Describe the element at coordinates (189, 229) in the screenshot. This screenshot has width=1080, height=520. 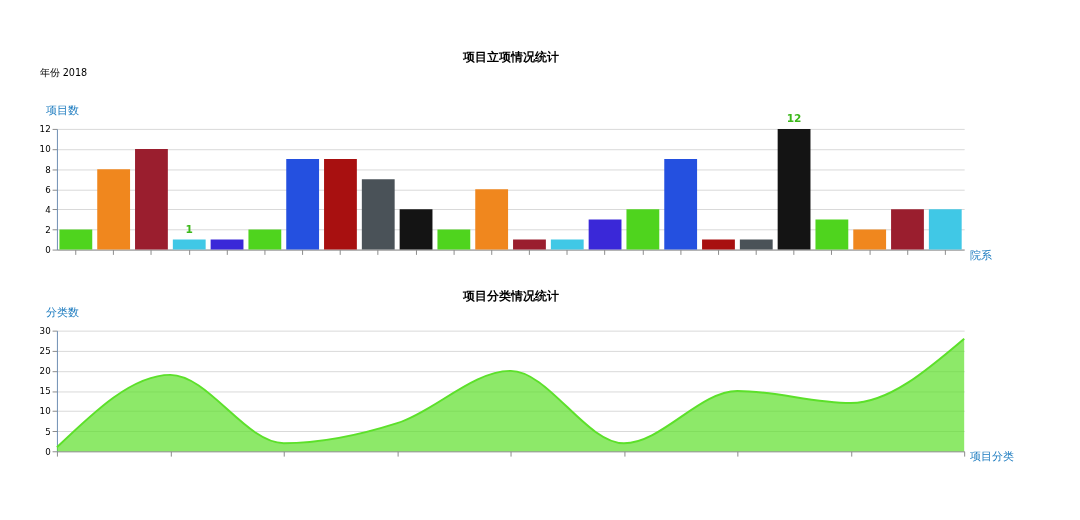
I see `data-label: 1` at that location.